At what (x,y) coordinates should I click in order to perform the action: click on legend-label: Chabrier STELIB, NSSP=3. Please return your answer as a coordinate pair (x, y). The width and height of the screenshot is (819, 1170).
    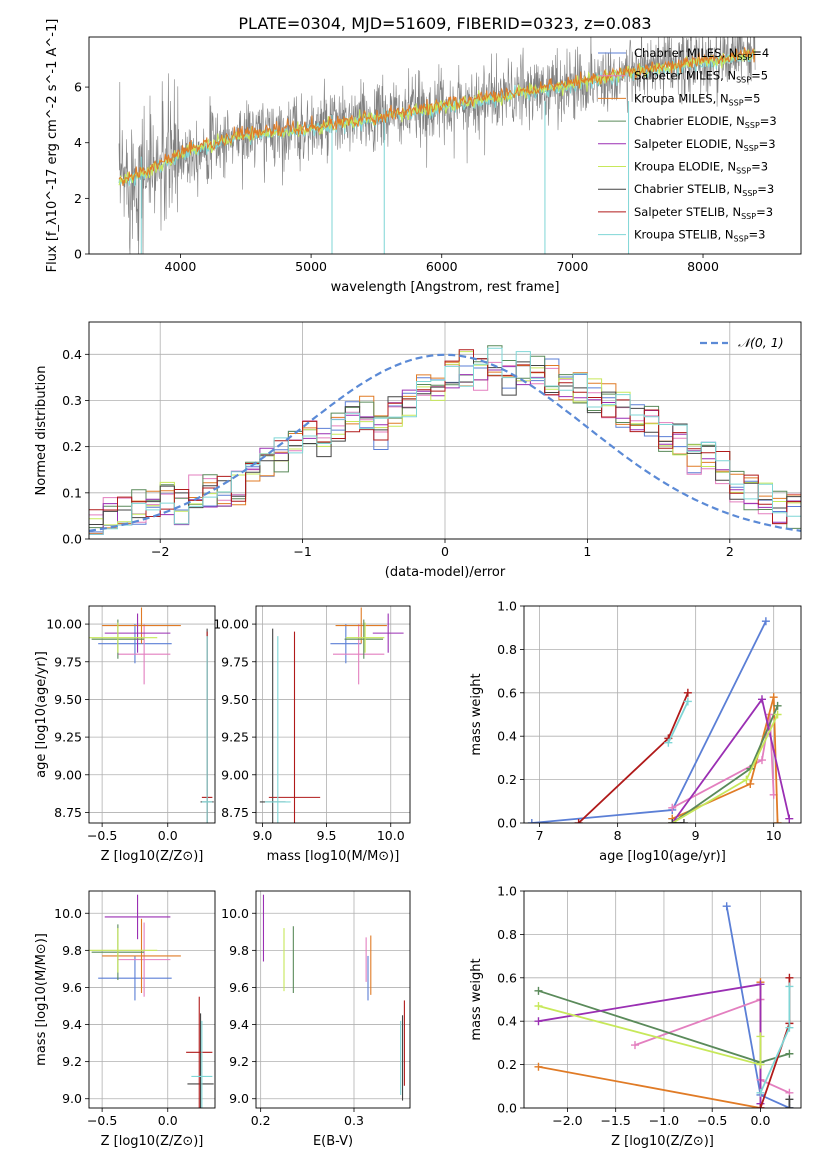
    Looking at the image, I should click on (704, 190).